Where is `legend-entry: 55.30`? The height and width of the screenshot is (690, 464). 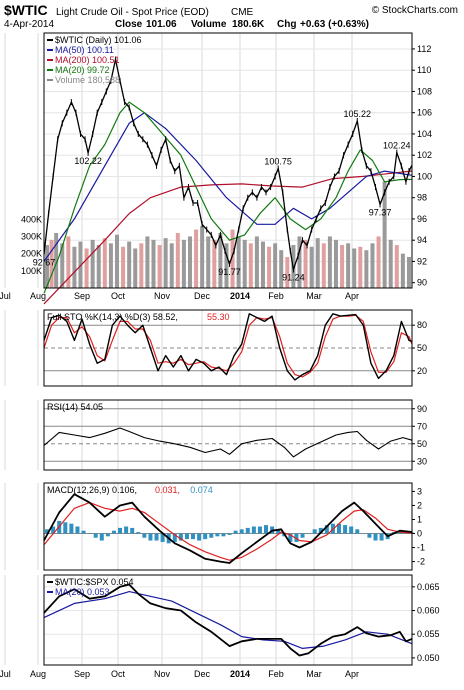 legend-entry: 55.30 is located at coordinates (218, 317).